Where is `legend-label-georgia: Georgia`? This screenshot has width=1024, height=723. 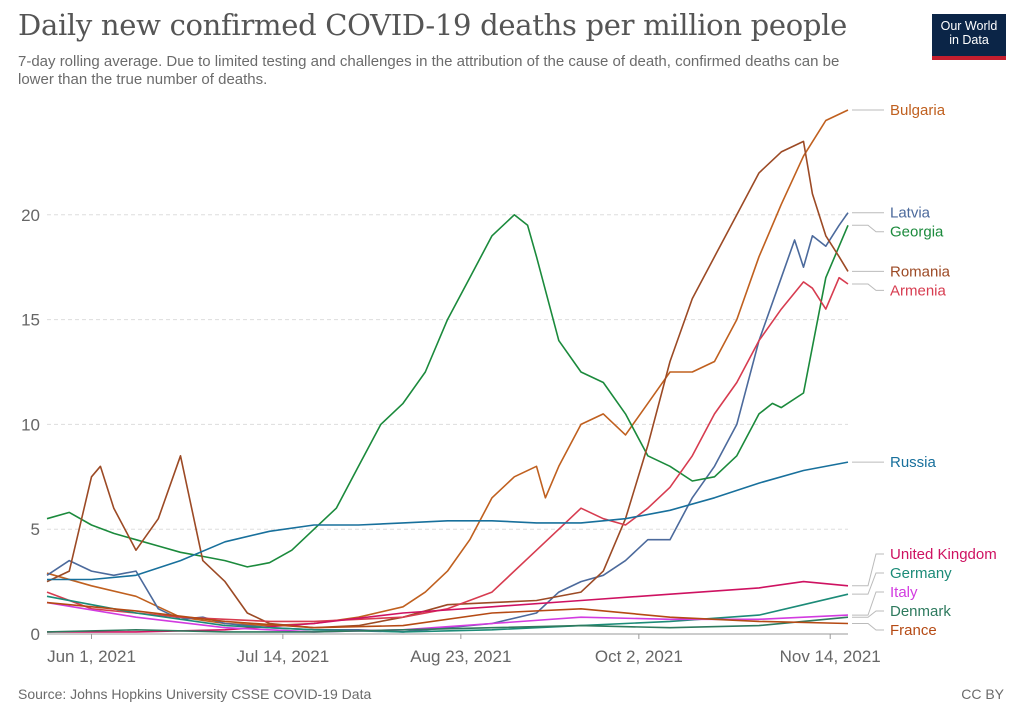 legend-label-georgia: Georgia is located at coordinates (917, 232).